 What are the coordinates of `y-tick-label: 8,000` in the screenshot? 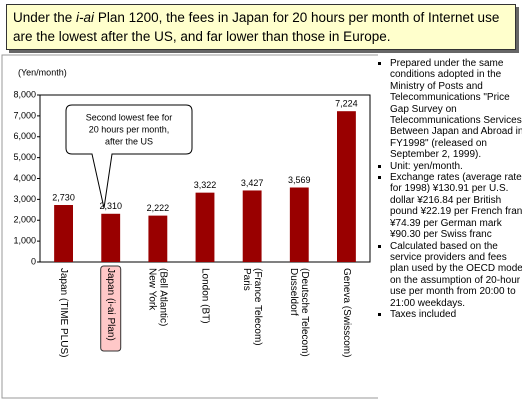 It's located at (24, 94).